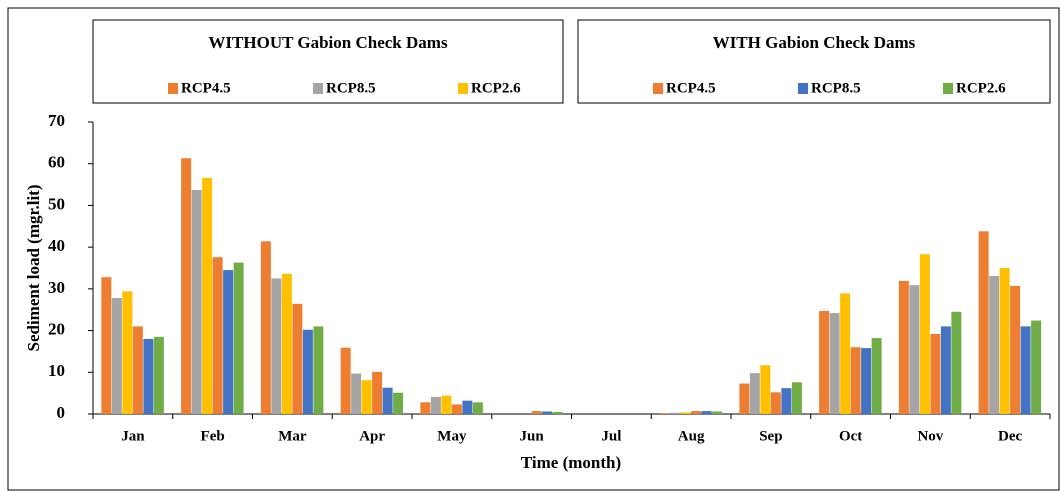 This screenshot has height=491, width=1060. Describe the element at coordinates (328, 42) in the screenshot. I see `legend-title: WITHOUT Gabion Check Dams` at that location.